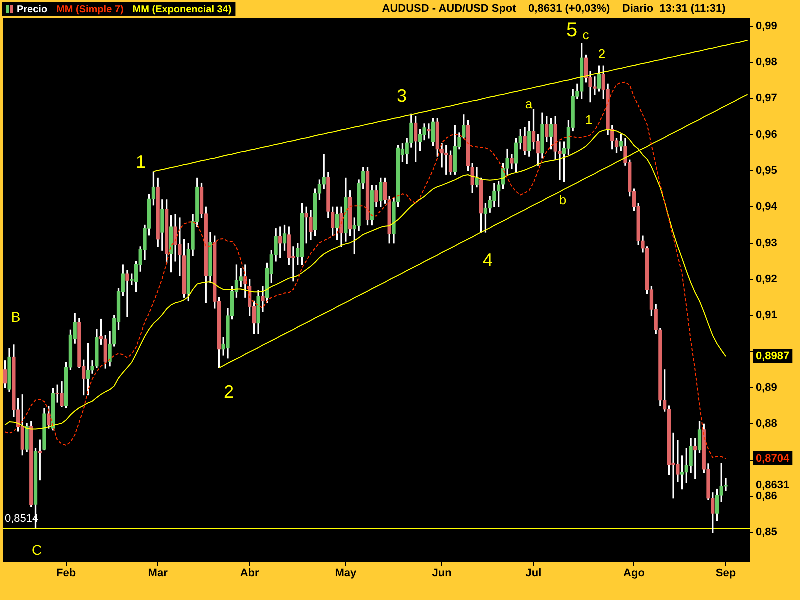  I want to click on y-tick-label: 0,88, so click(767, 424).